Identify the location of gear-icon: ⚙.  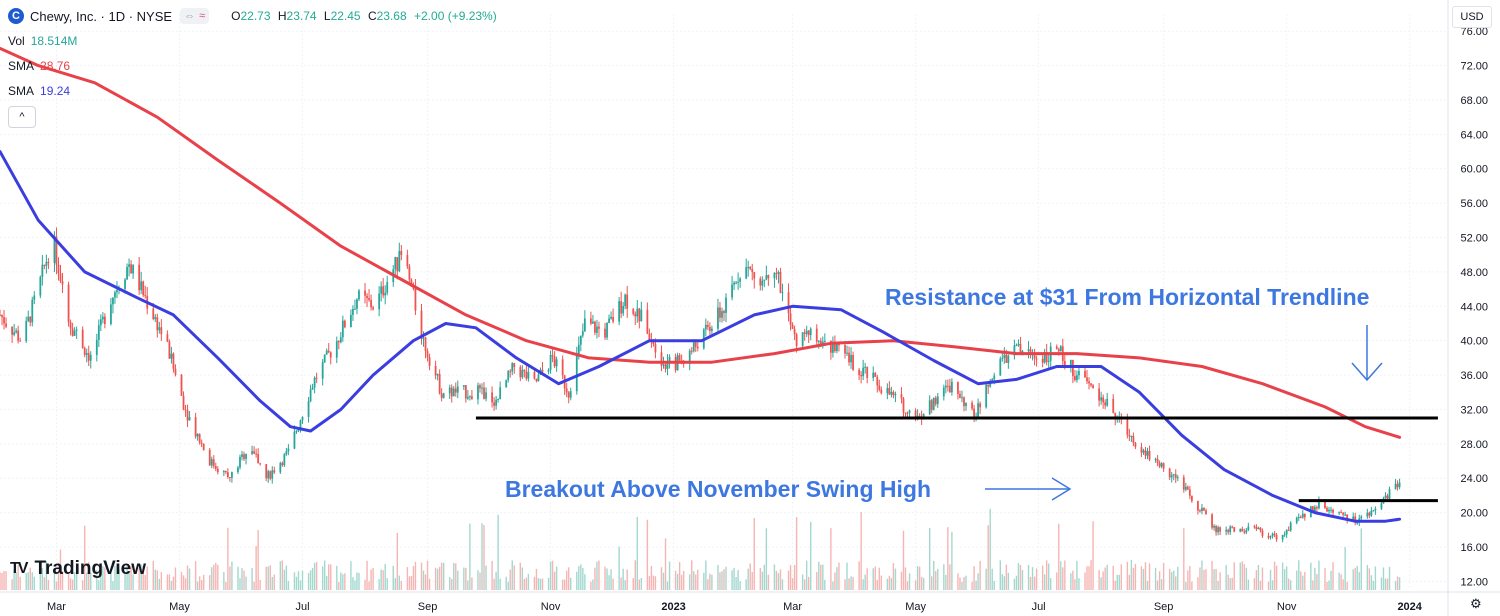
(1476, 603).